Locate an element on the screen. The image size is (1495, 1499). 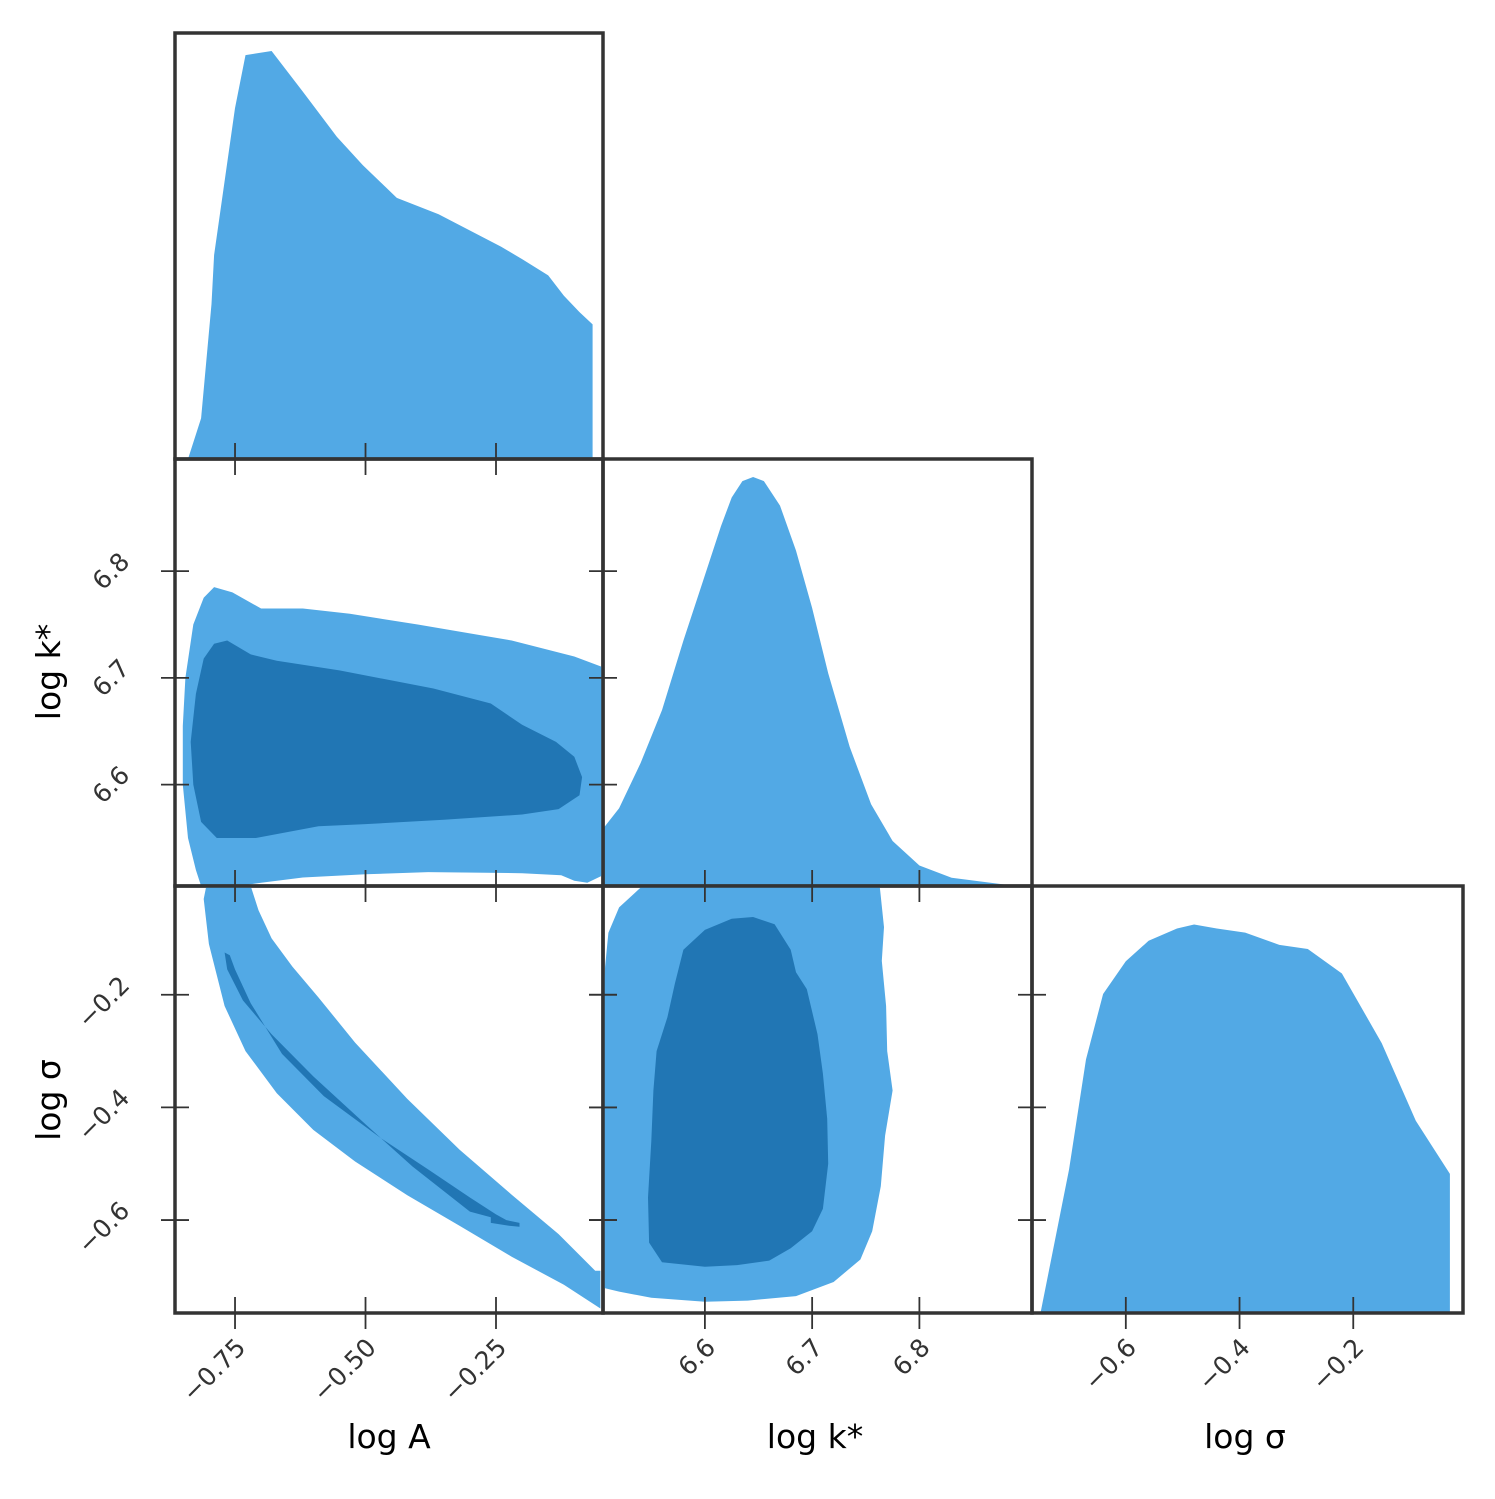
x-axis-label-logsigma: log σ is located at coordinates (1245, 1436).